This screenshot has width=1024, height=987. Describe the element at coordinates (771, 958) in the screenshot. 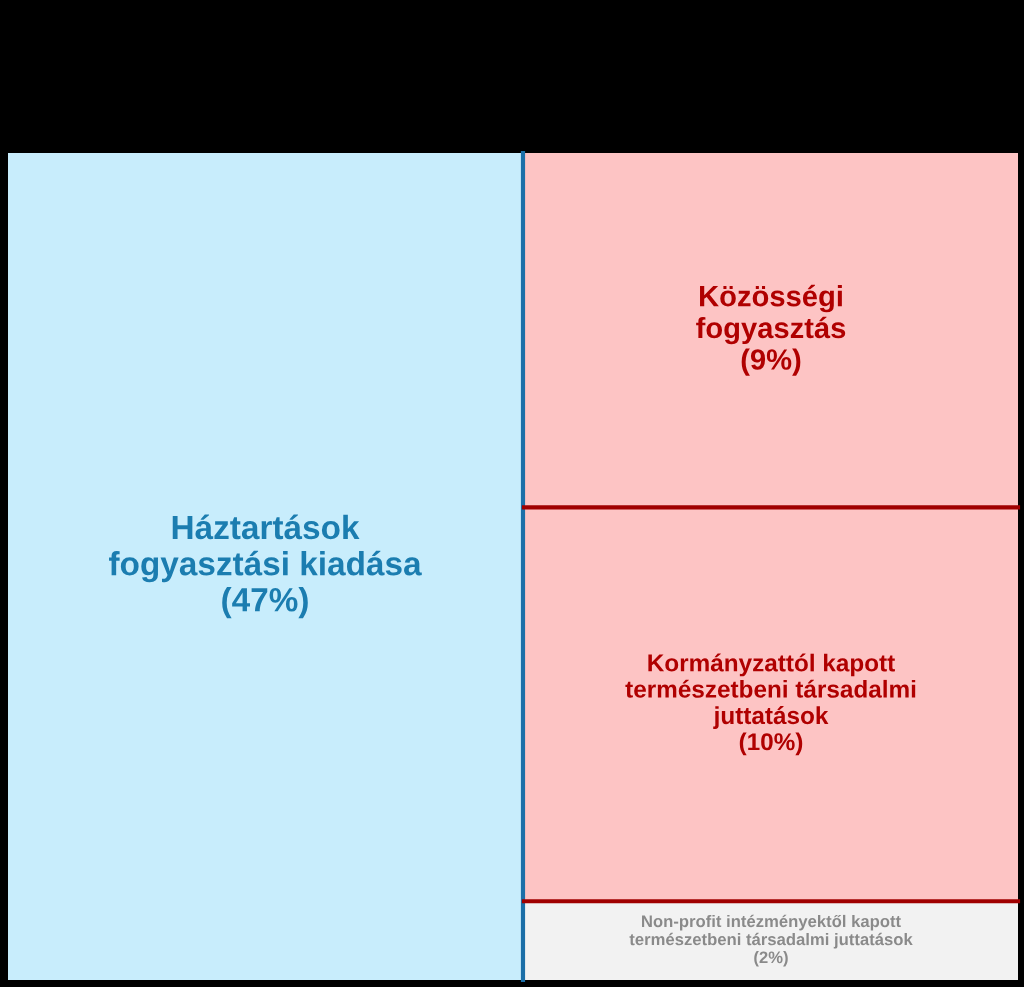

I see `data-label: (2%)` at that location.